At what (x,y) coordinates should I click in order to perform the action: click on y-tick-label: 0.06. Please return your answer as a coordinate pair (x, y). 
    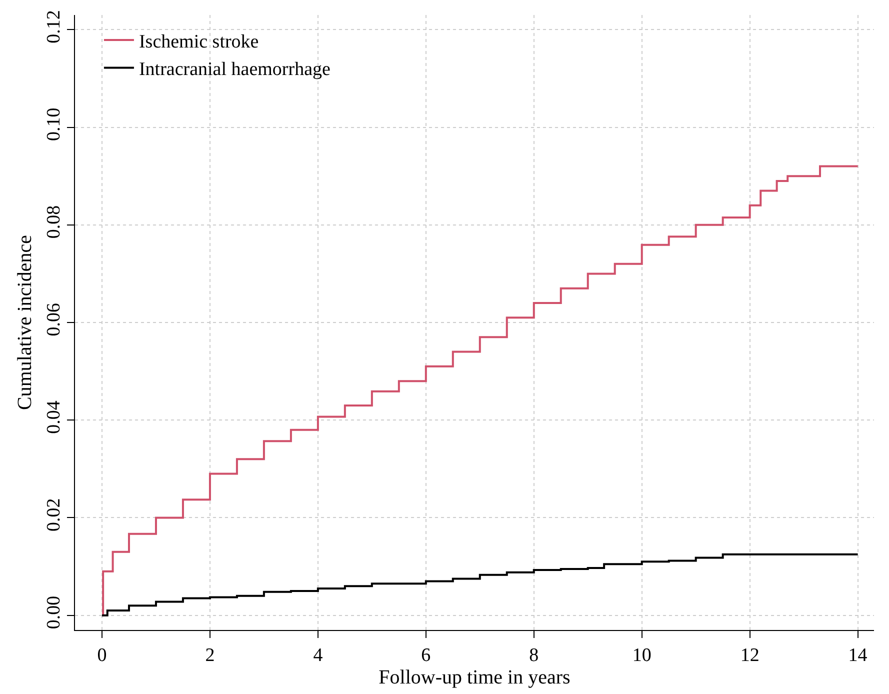
    Looking at the image, I should click on (53, 319).